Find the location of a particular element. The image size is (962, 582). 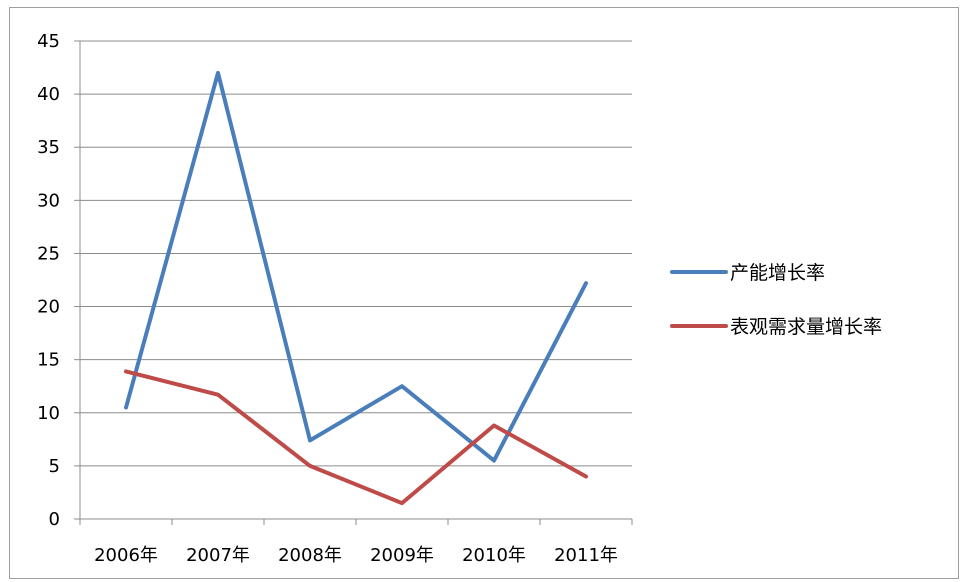

y-tick-label: 40 is located at coordinates (48, 94).